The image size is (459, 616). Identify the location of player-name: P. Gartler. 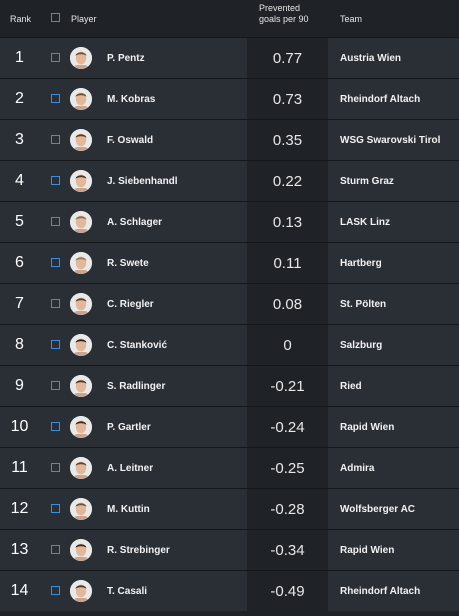
(129, 427).